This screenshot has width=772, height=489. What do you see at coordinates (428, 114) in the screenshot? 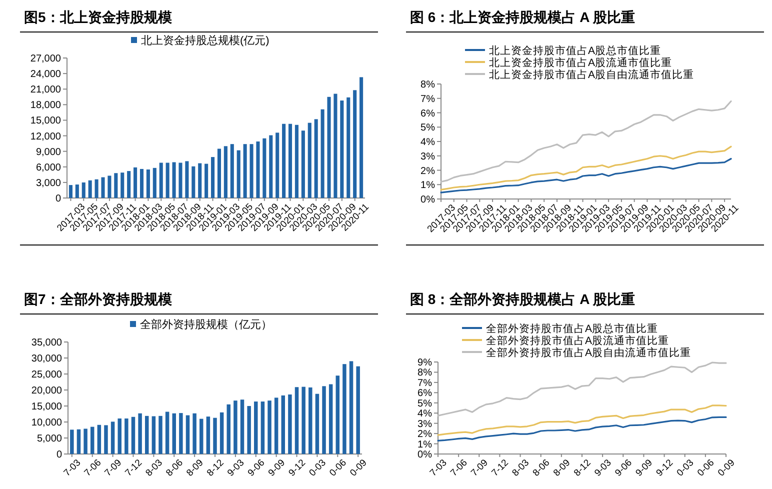
I see `y-tick-label: 6%` at bounding box center [428, 114].